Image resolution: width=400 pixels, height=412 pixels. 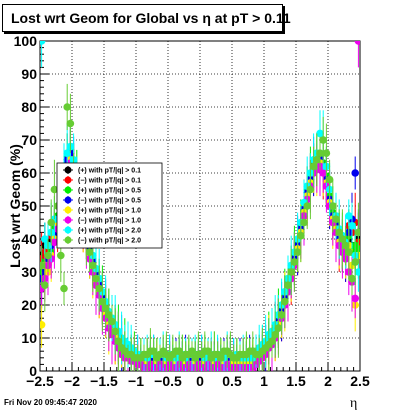 What do you see at coordinates (29, 305) in the screenshot?
I see `y-tick-label: 20` at bounding box center [29, 305].